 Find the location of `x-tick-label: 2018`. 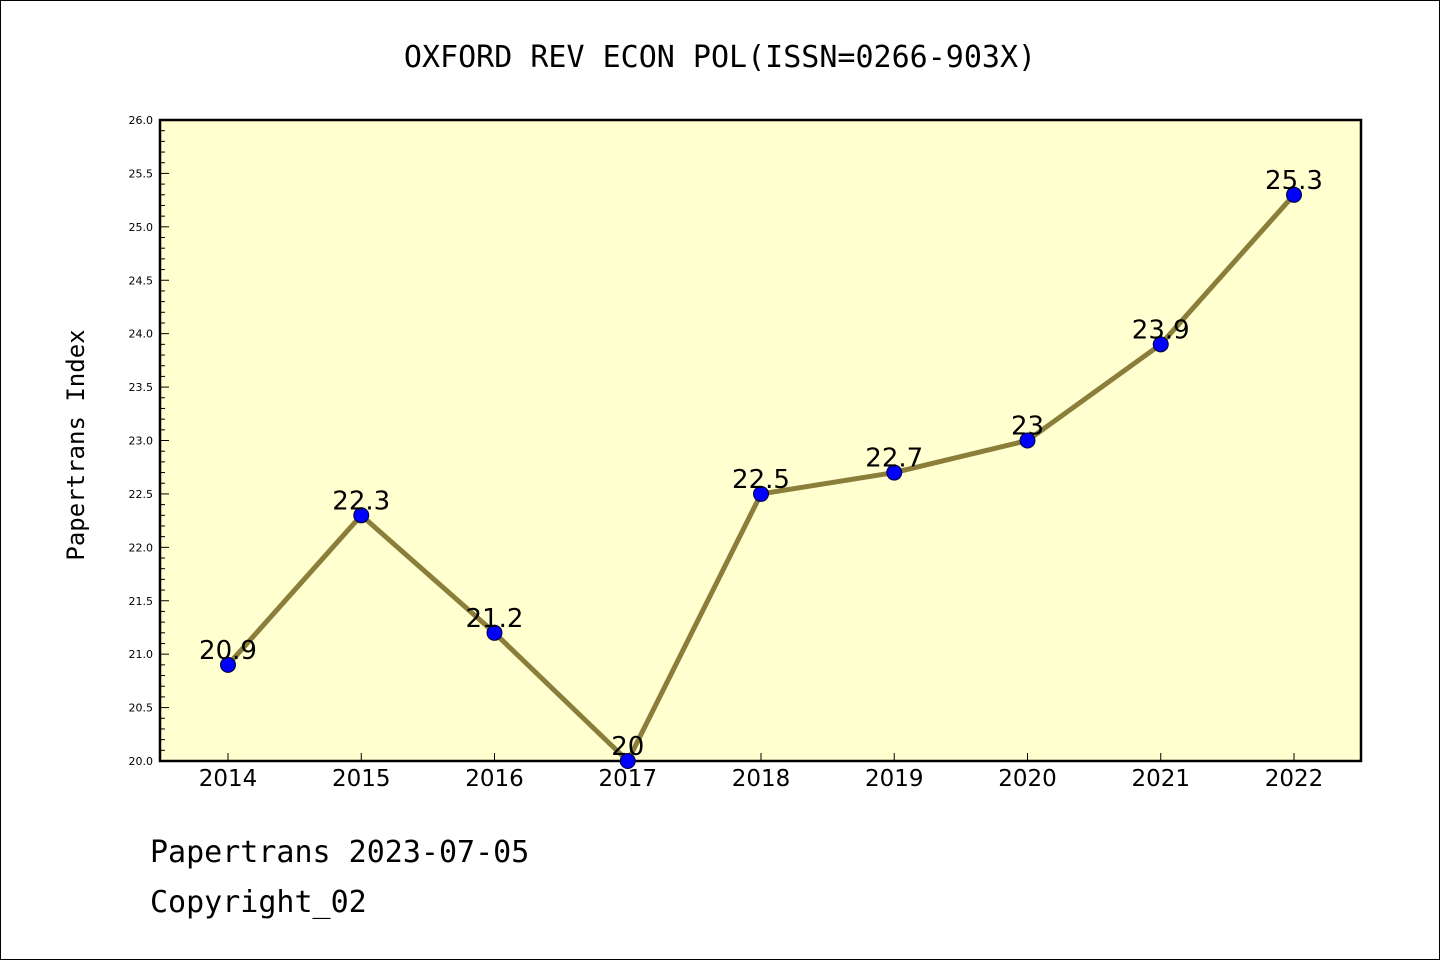

x-tick-label: 2018 is located at coordinates (761, 779).